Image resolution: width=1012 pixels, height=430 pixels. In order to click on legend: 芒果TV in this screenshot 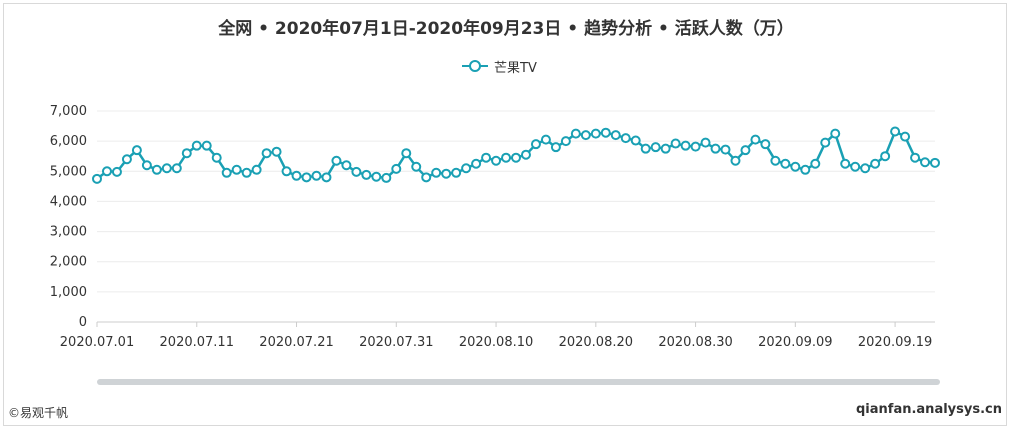, I will do `click(499, 66)`.